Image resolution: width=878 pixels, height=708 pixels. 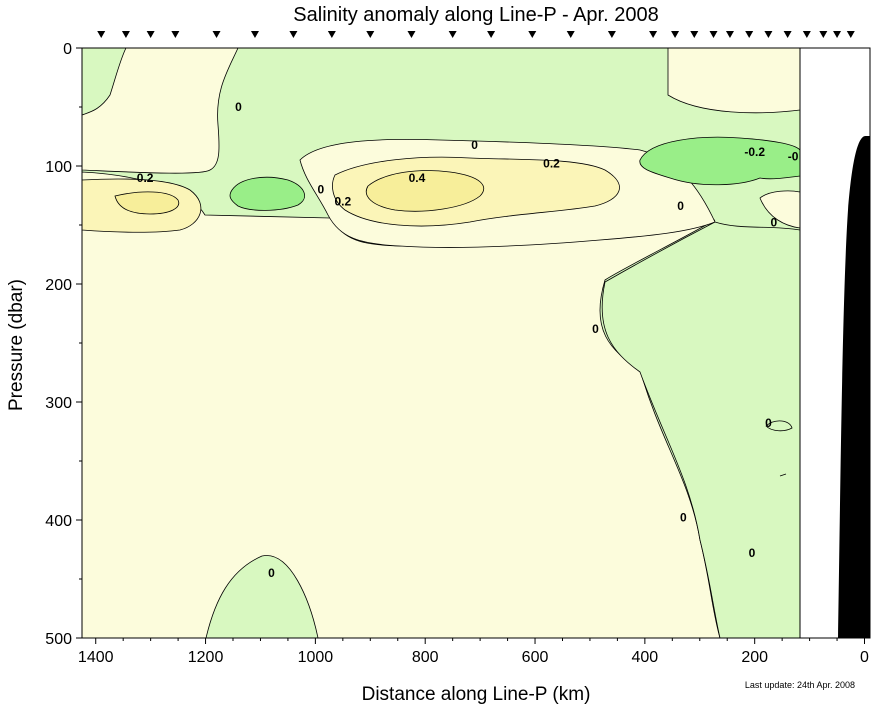 What do you see at coordinates (800, 685) in the screenshot?
I see `last-update-note: Last update: 24th Apr. 2008` at bounding box center [800, 685].